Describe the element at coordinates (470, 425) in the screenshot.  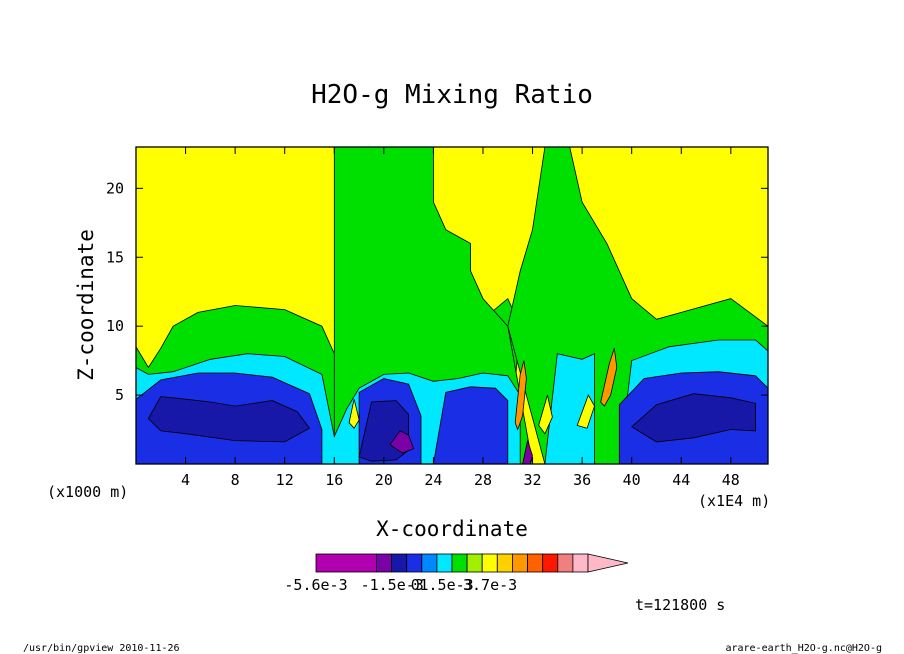
I see `blue-region` at that location.